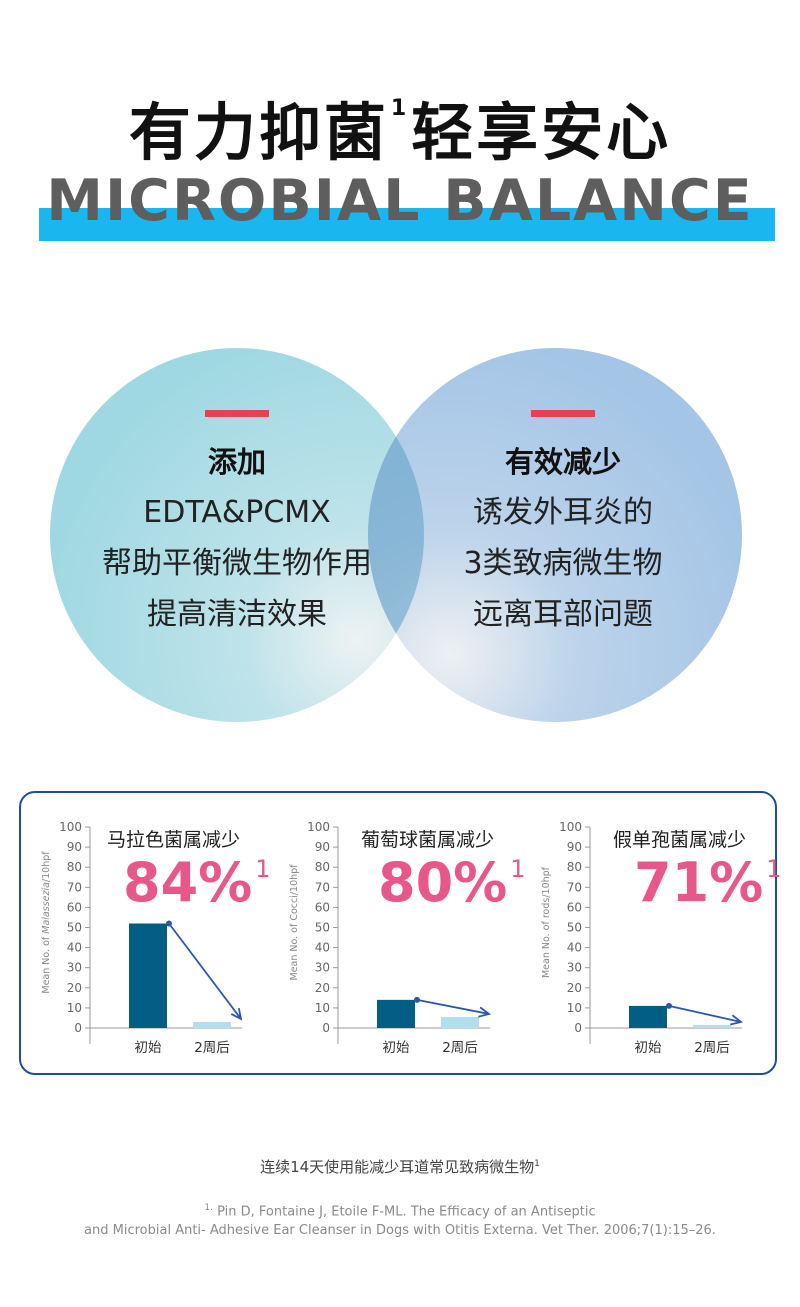 The height and width of the screenshot is (1307, 800). I want to click on chart-percent: 71% 1, so click(708, 882).